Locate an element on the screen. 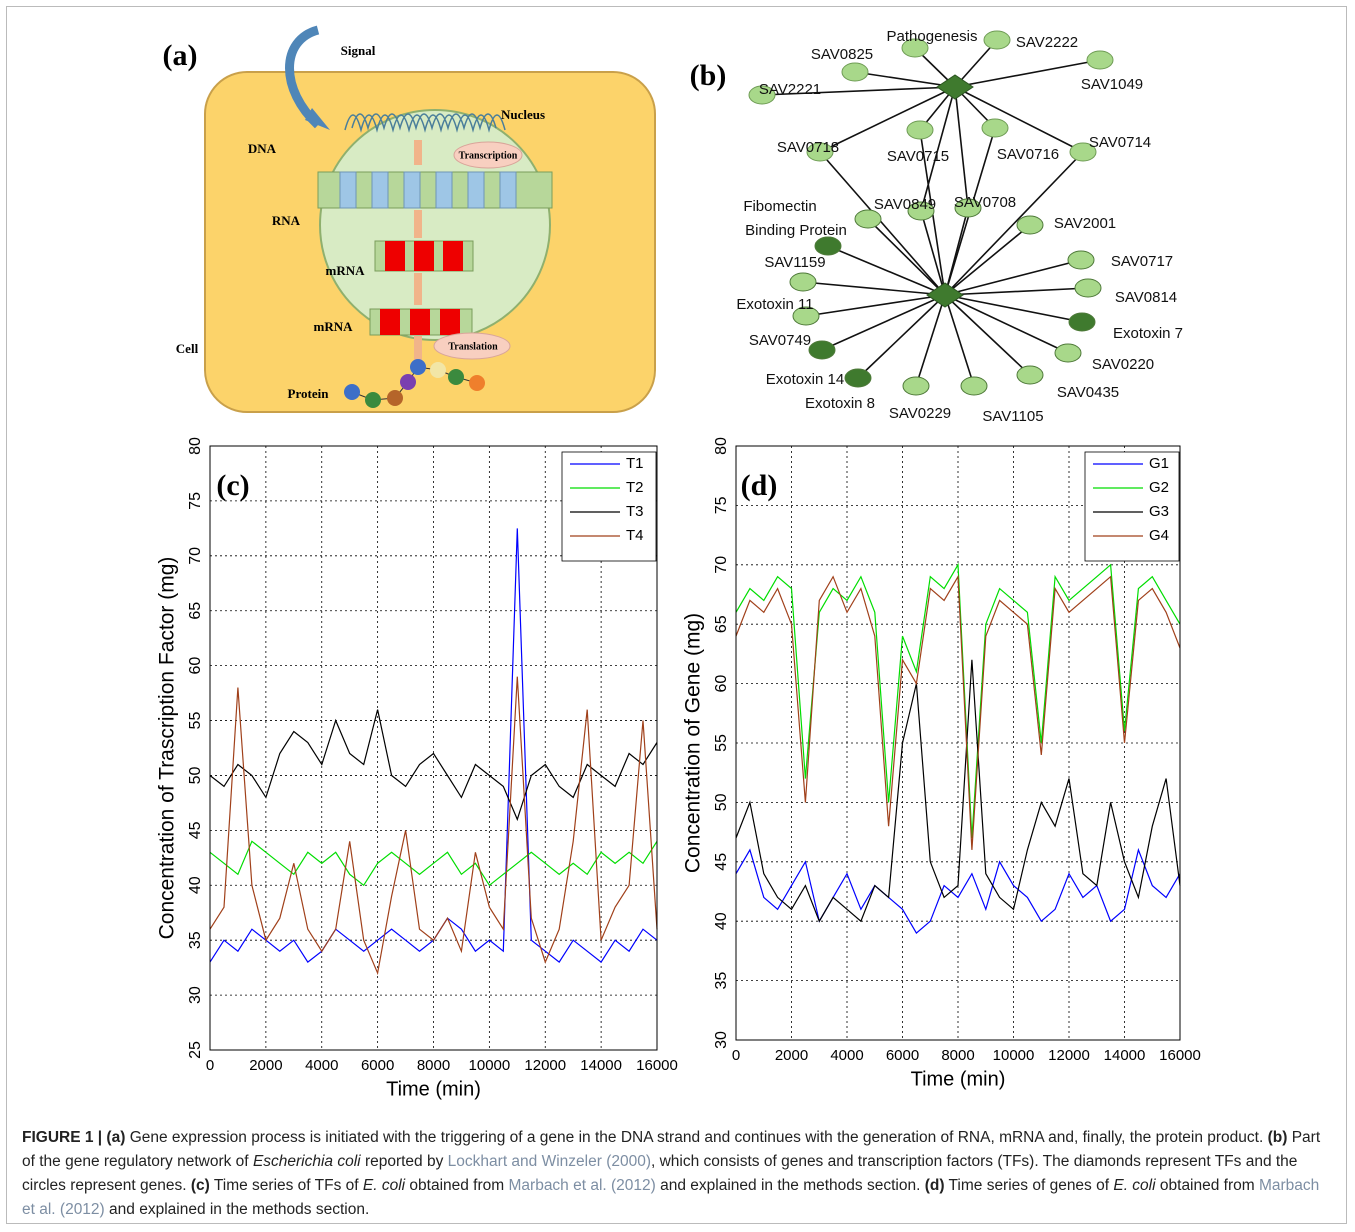  transcription-cloud is located at coordinates (488, 155).